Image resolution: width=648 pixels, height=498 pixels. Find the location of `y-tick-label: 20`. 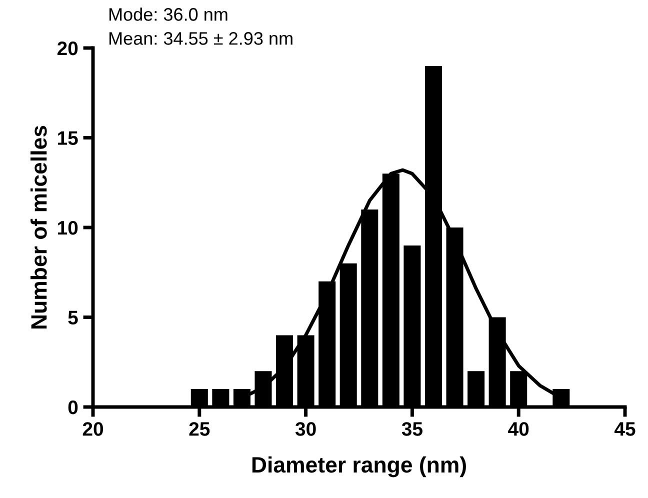

y-tick-label: 20 is located at coordinates (67, 48).